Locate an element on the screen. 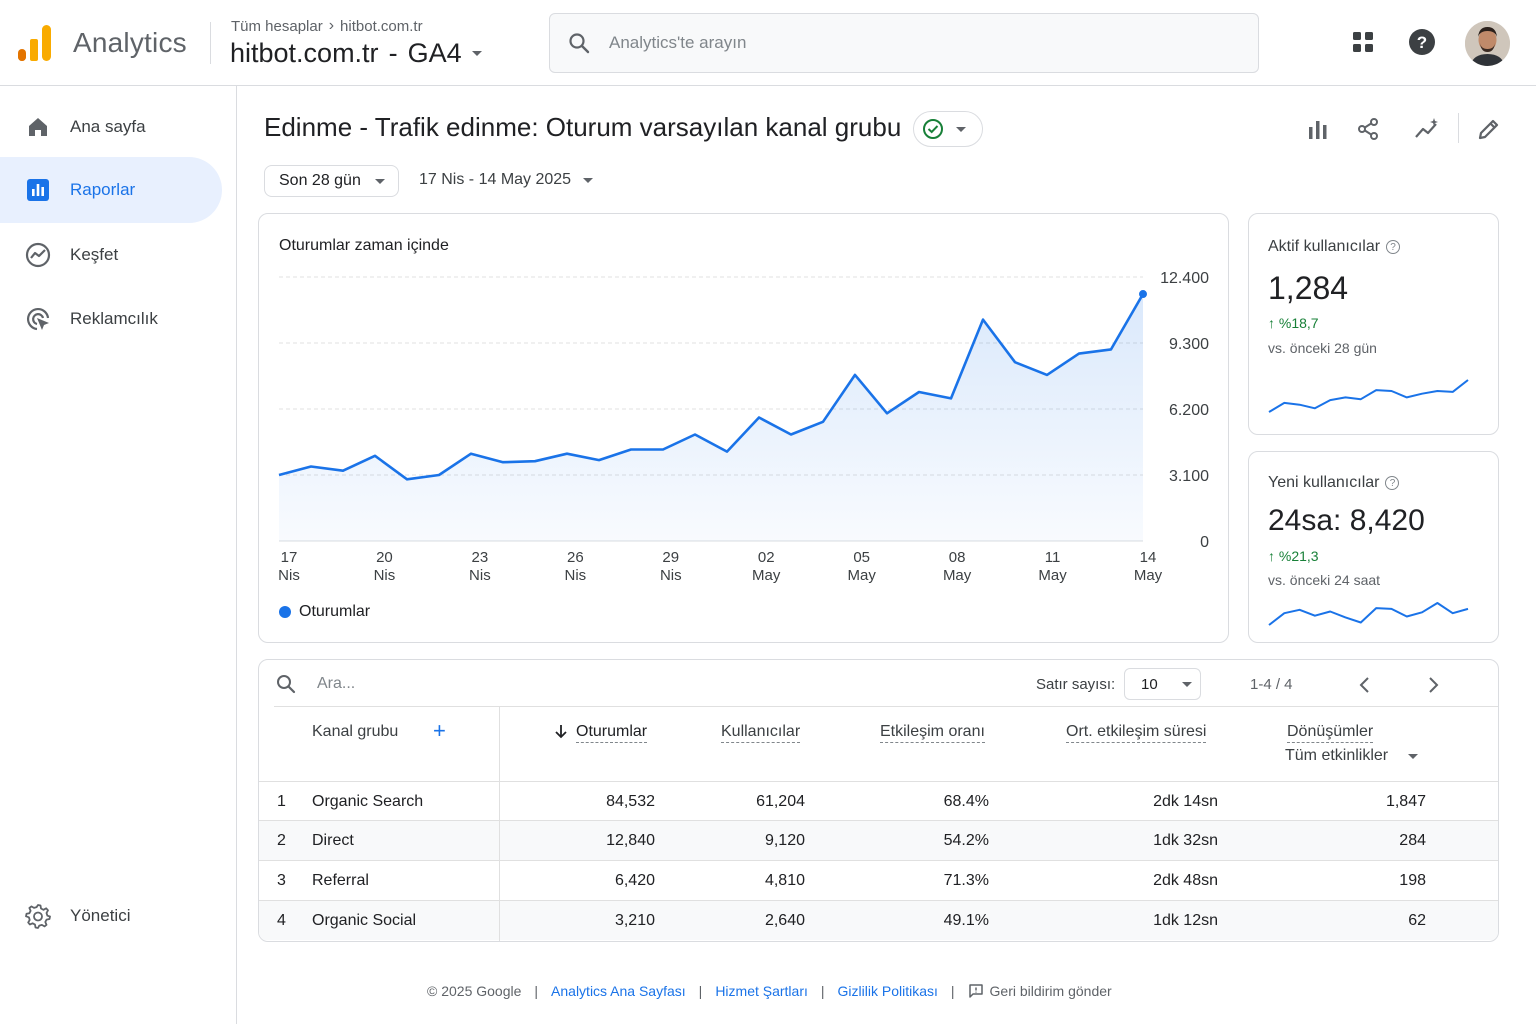 The image size is (1536, 1024). column-header-engagement-rate: Etkileşim oranı is located at coordinates (932, 733).